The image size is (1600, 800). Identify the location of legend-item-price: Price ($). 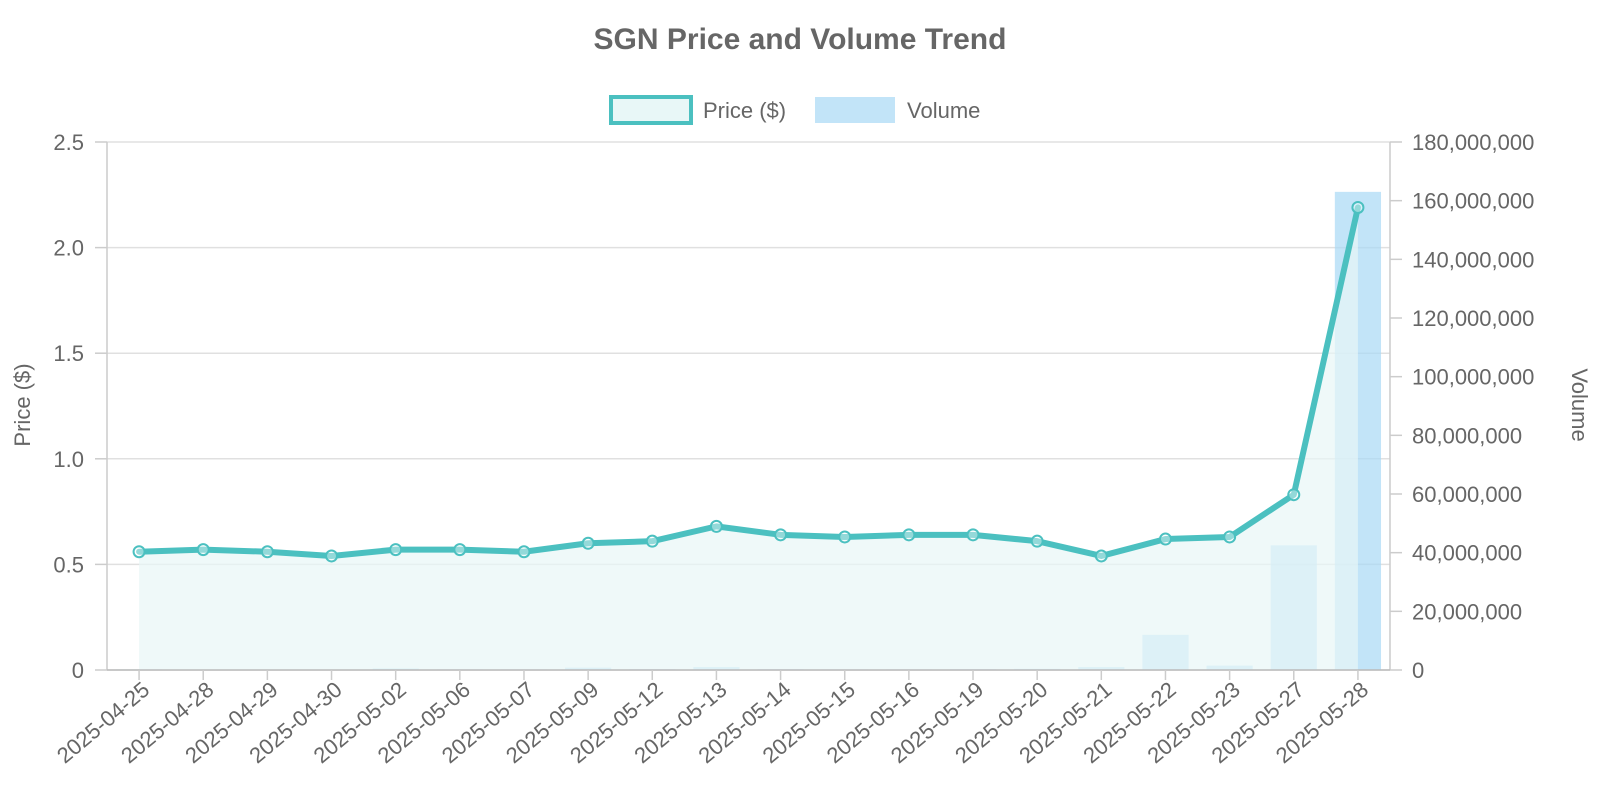
(697, 110).